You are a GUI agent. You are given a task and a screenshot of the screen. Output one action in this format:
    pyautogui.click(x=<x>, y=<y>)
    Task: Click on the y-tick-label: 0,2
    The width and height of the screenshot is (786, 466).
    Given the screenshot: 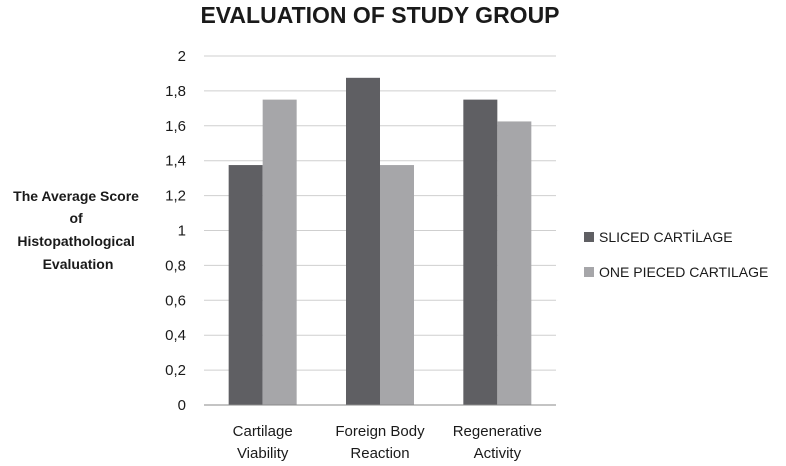 What is the action you would take?
    pyautogui.click(x=175, y=370)
    